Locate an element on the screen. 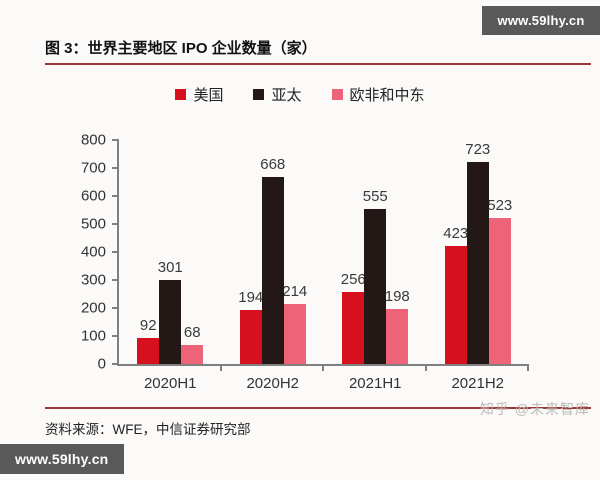 The image size is (600, 480). bar-wrap: 301 is located at coordinates (170, 312).